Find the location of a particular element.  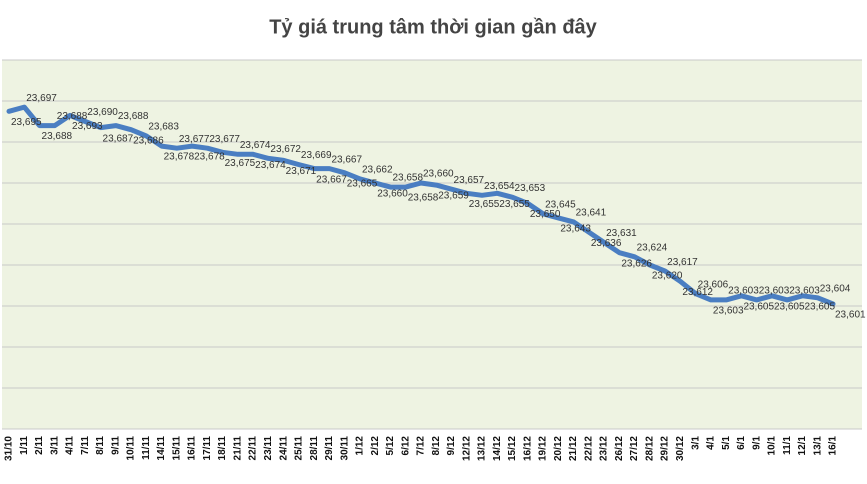

x-tick-label: 28/12 is located at coordinates (650, 448).